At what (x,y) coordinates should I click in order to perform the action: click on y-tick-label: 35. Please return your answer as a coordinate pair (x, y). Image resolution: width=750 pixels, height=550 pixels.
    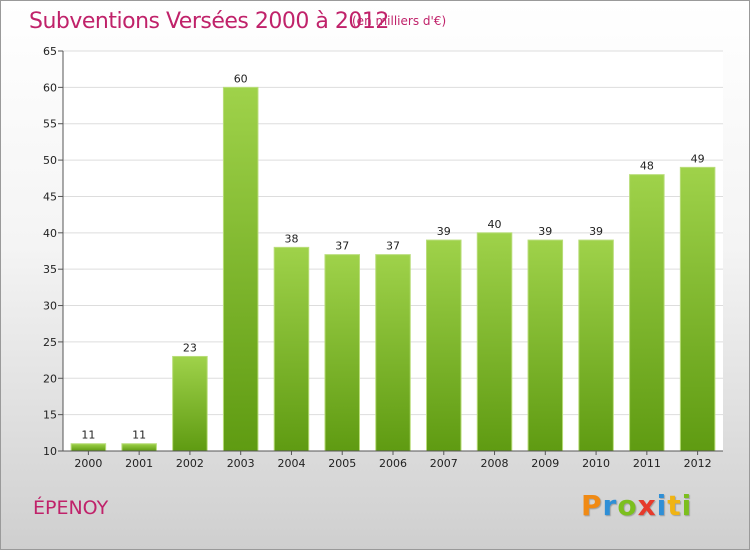
    Looking at the image, I should click on (50, 269).